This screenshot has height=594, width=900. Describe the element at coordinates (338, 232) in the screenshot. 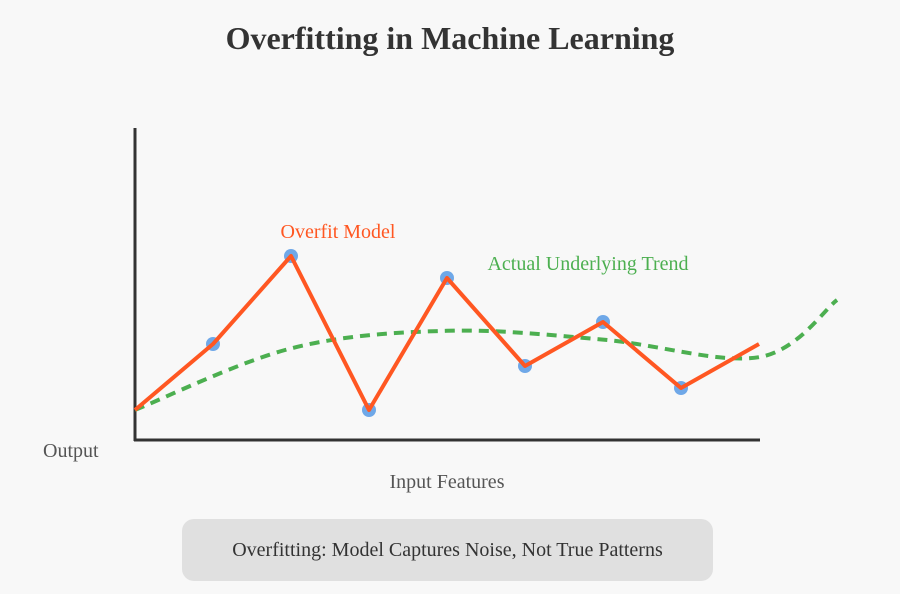

I see `overfit-model-label: Overfit Model` at that location.